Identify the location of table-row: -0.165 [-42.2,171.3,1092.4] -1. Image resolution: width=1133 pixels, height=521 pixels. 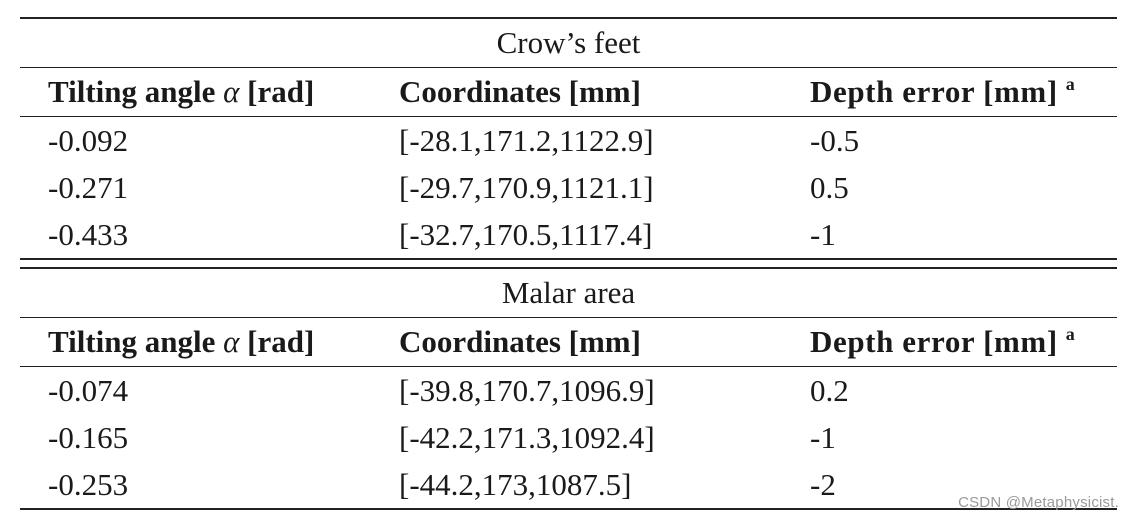
(568, 437).